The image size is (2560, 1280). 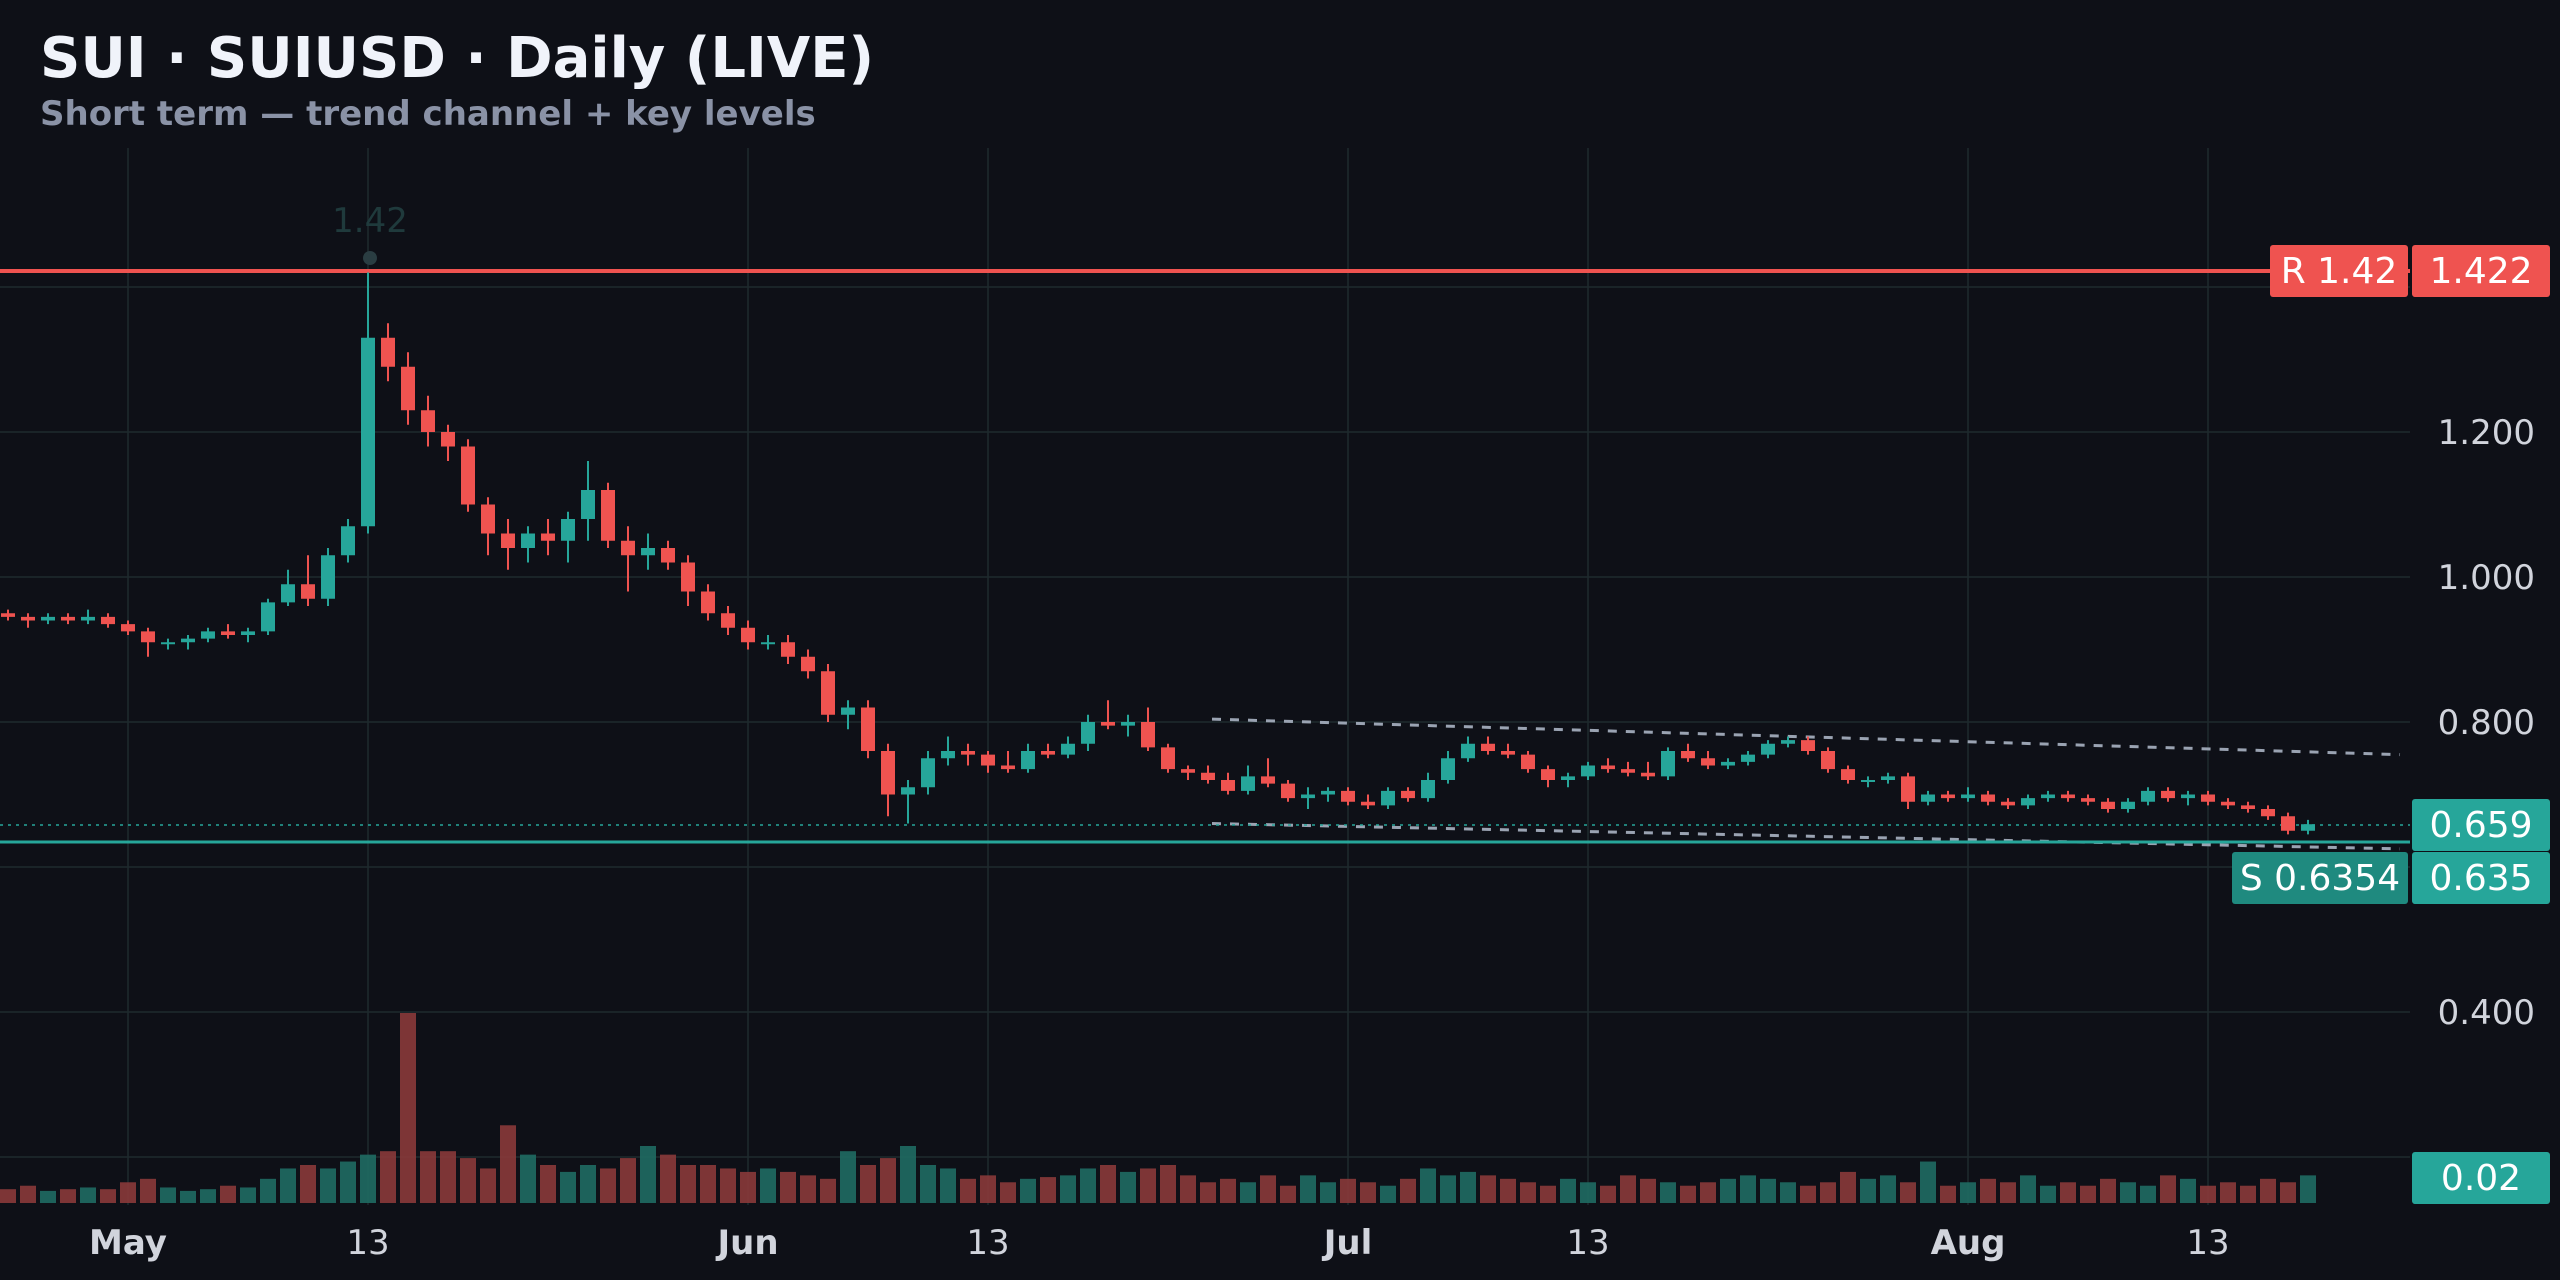 I want to click on resistance-price-badge-bg, so click(x=2481, y=271).